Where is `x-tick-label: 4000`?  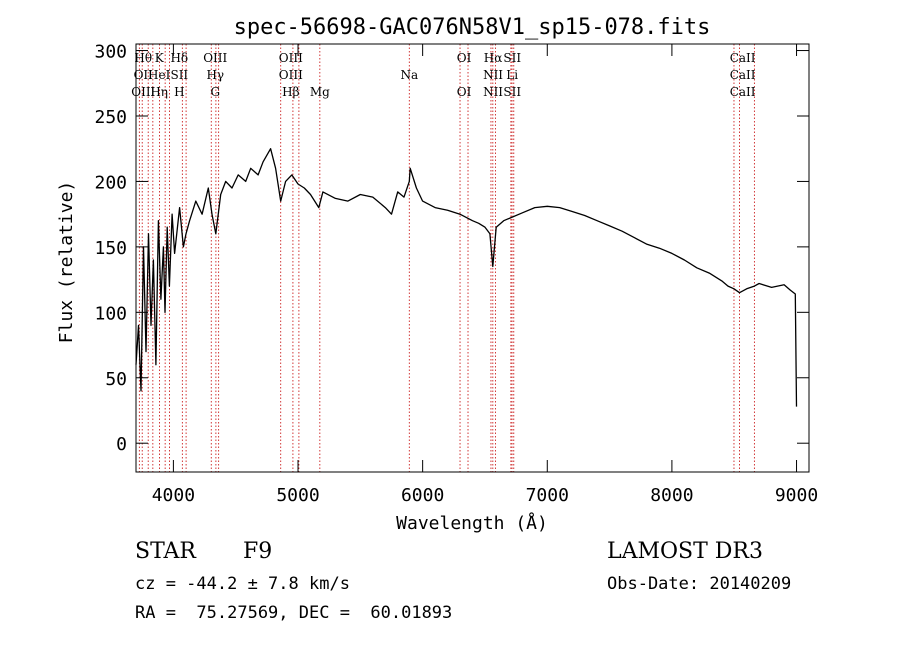
x-tick-label: 4000 is located at coordinates (173, 495).